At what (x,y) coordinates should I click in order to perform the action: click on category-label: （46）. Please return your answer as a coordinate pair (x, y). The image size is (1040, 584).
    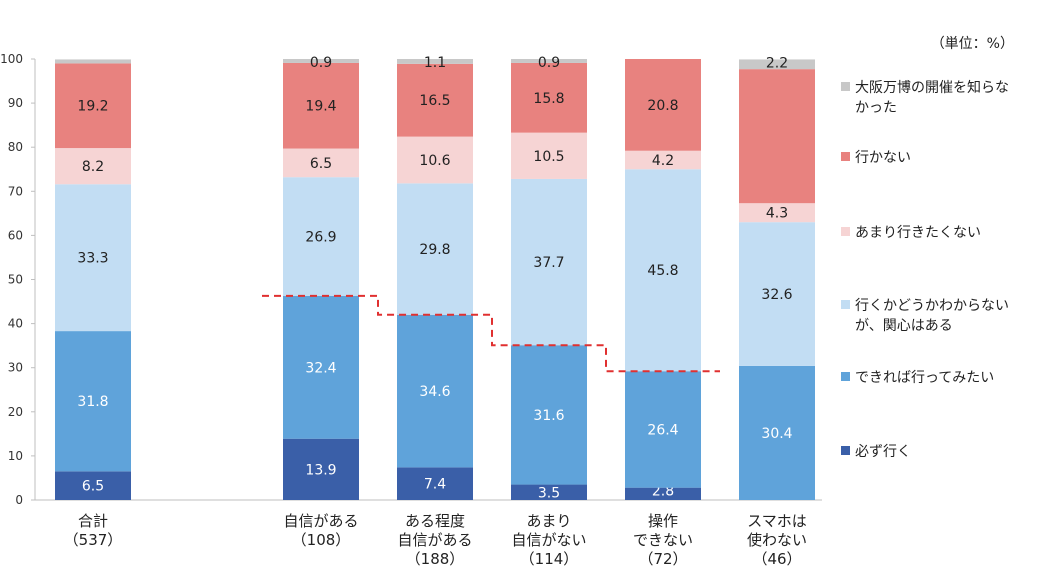
    Looking at the image, I should click on (776, 559).